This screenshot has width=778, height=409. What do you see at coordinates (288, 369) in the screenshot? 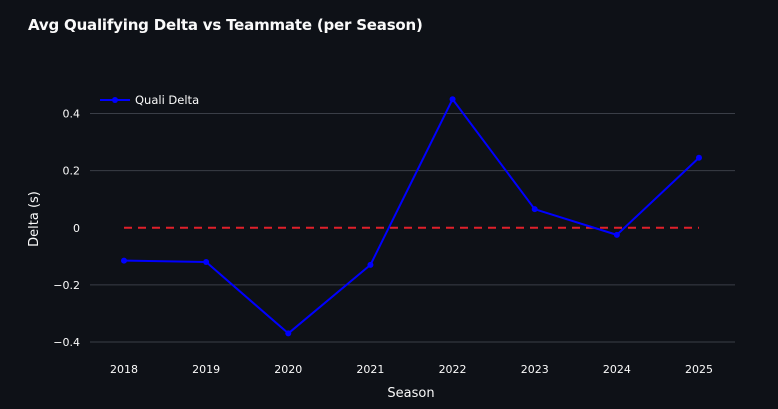
I see `x-tick-label: 2020` at bounding box center [288, 369].